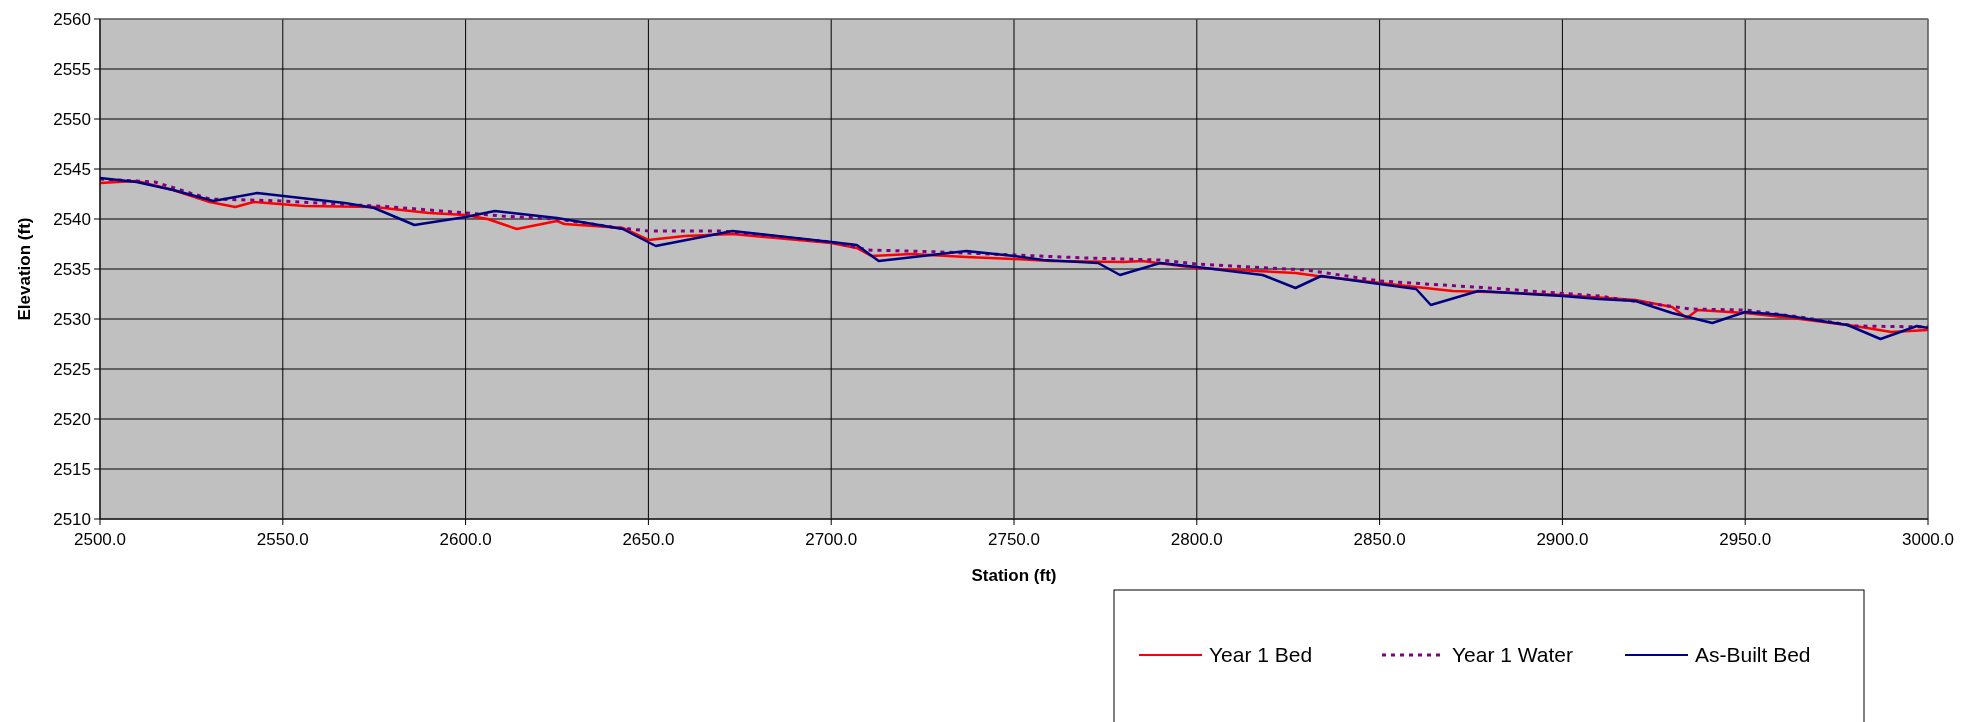  What do you see at coordinates (1196, 539) in the screenshot?
I see `x-tick-label: 2800.0` at bounding box center [1196, 539].